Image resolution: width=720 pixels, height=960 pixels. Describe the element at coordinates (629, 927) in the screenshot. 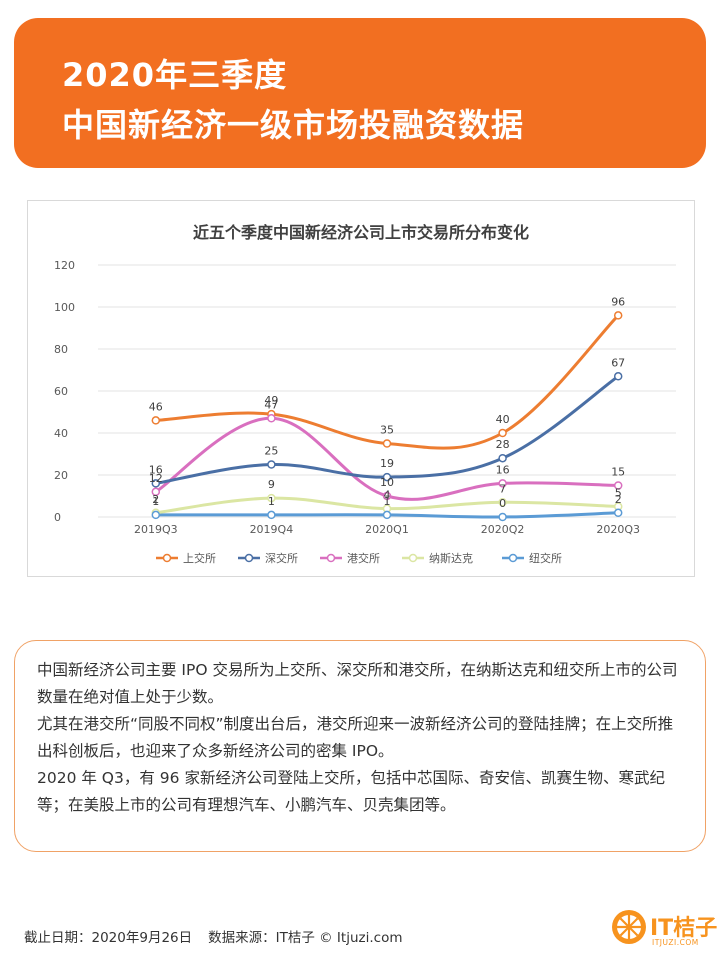

I see `orange-slice-icon` at that location.